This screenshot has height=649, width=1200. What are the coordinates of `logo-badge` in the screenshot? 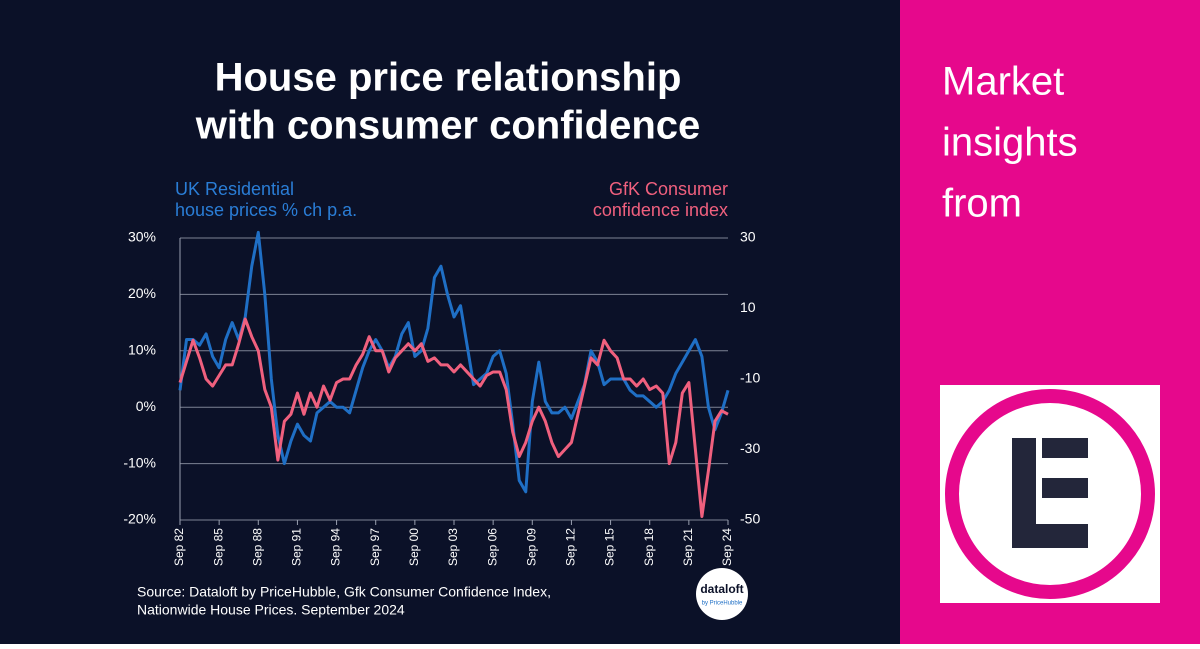 It's located at (722, 594).